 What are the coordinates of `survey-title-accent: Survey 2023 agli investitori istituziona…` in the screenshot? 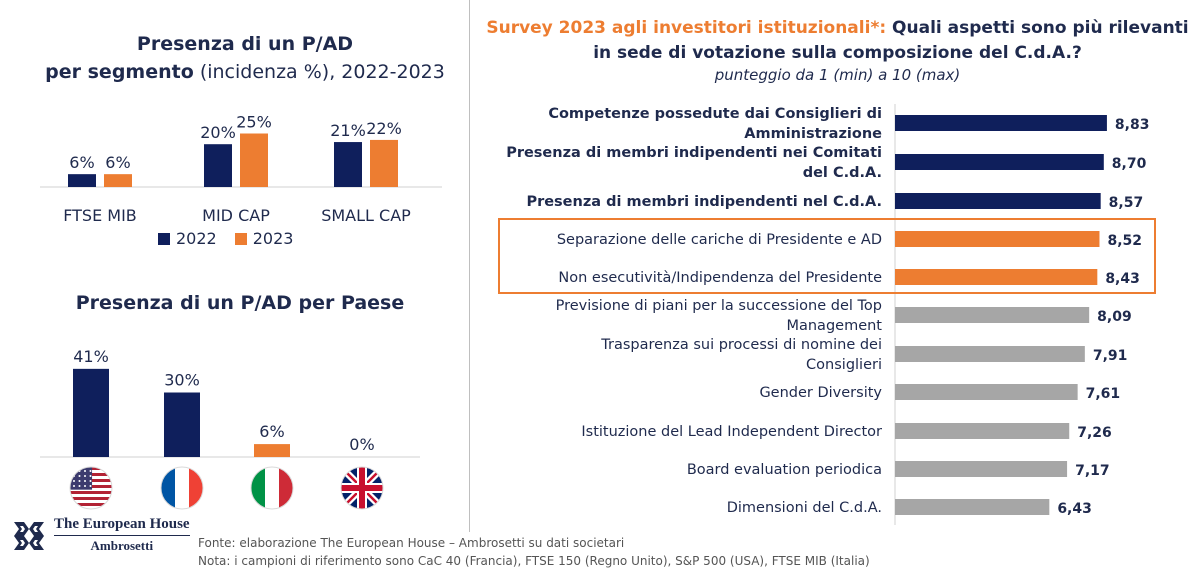 It's located at (686, 28).